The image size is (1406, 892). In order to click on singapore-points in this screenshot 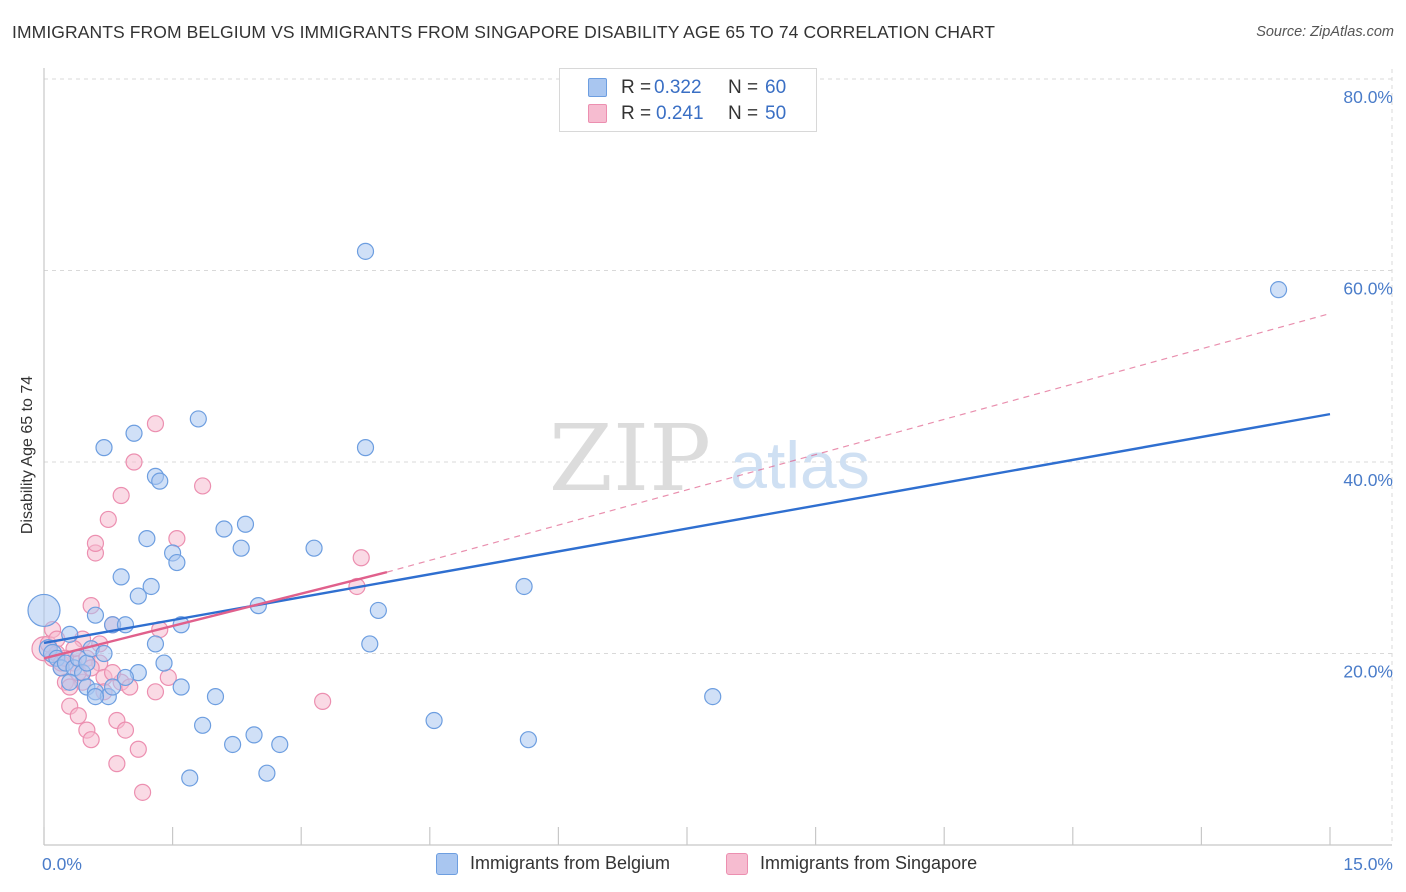, I will do `click(200, 608)`.